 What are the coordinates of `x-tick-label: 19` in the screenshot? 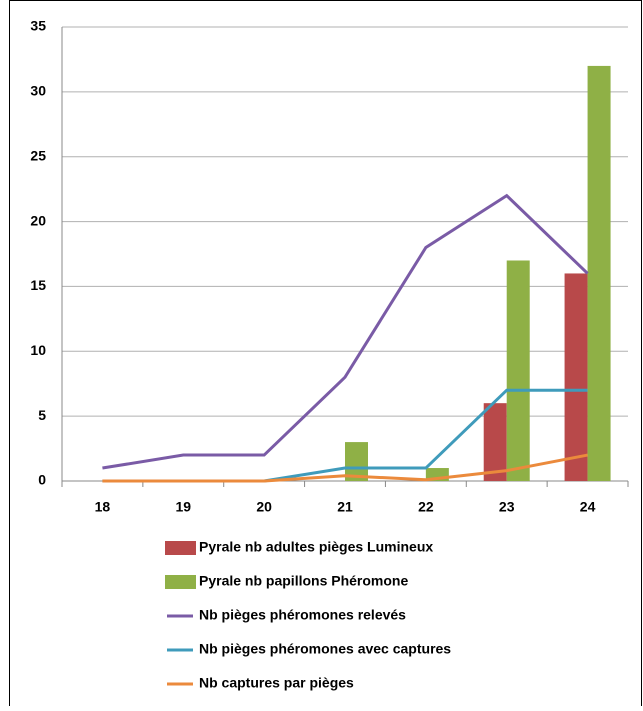 It's located at (183, 507).